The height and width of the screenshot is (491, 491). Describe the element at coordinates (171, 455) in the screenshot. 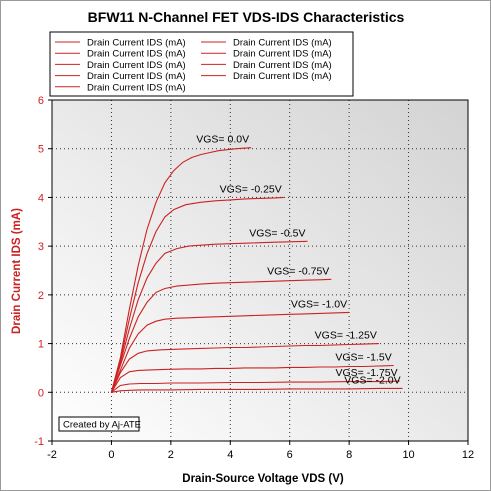

I see `x-tick-label: 2` at that location.